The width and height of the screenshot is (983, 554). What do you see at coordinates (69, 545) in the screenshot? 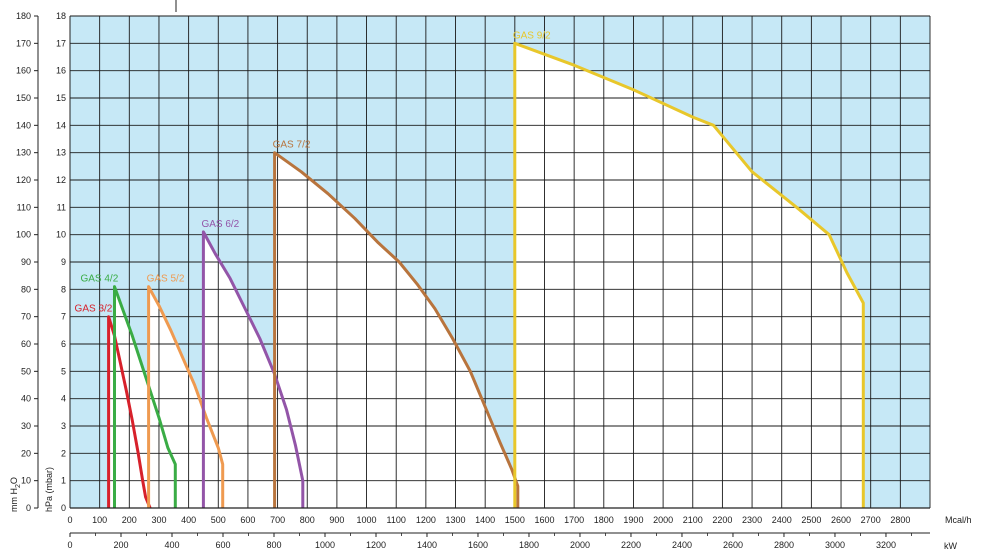
I see `x-tick-label-kw: 0` at bounding box center [69, 545].